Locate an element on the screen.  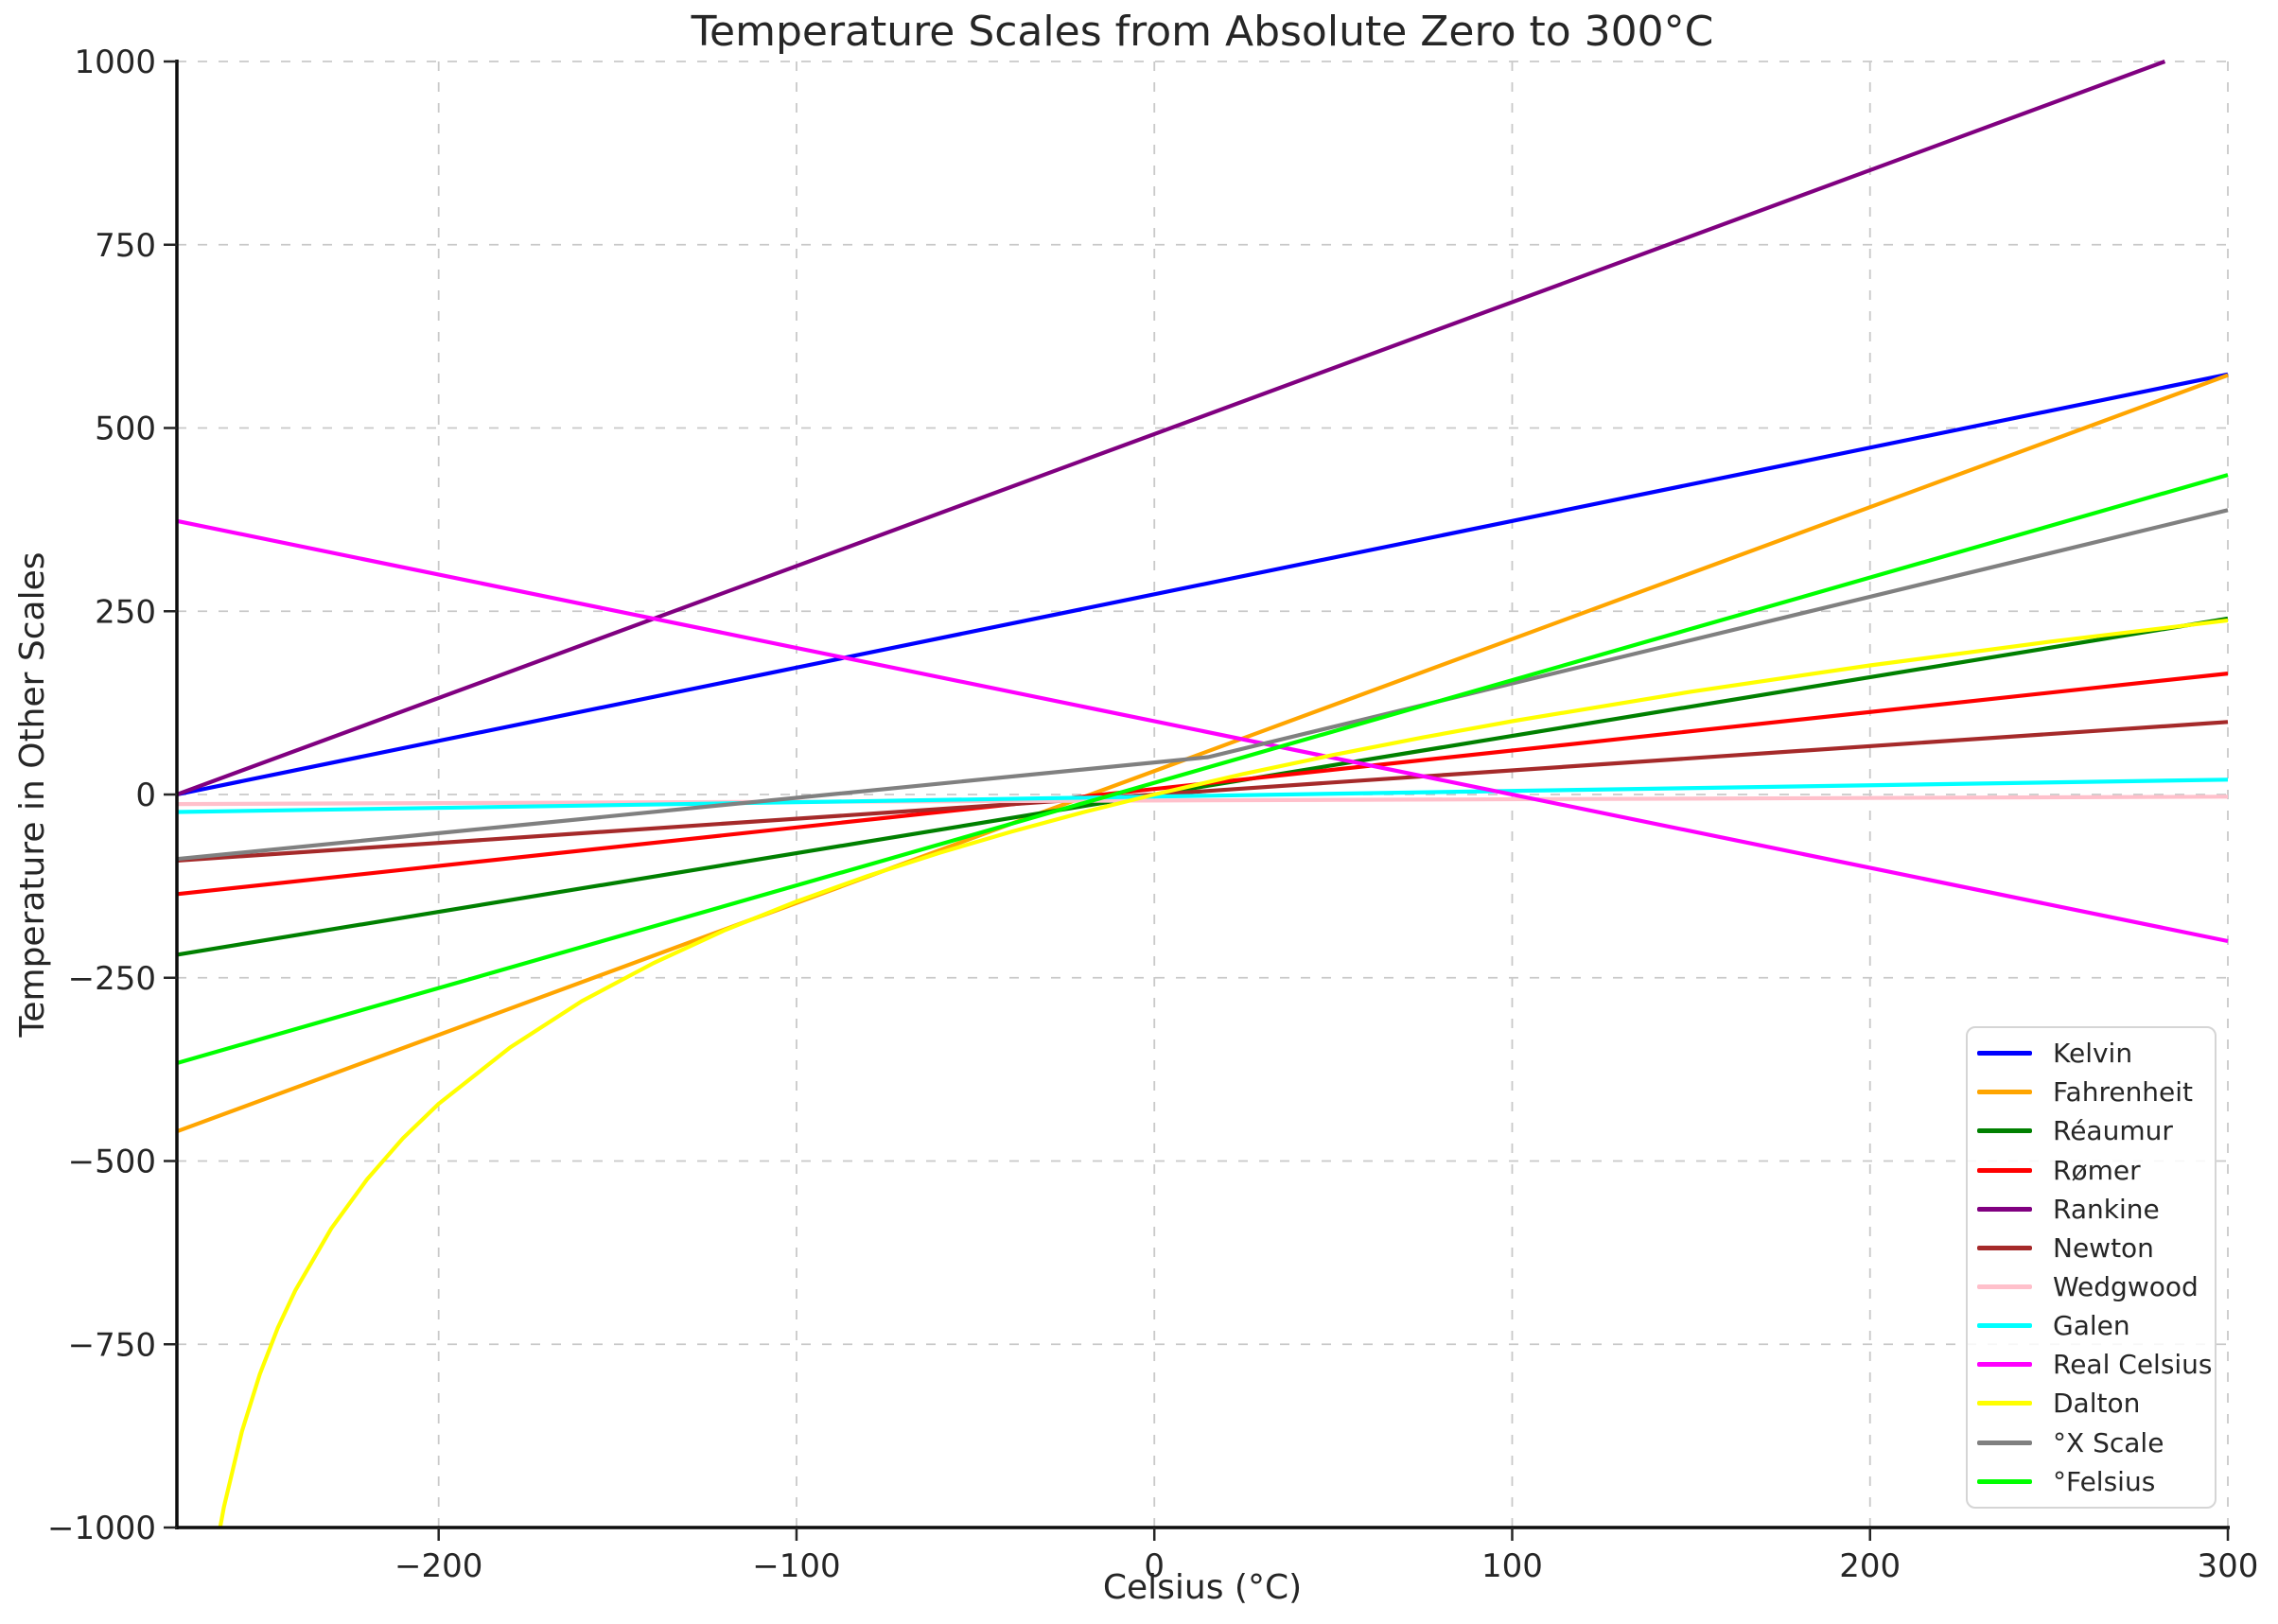
x-tick-label--200: −200 is located at coordinates (438, 1566).